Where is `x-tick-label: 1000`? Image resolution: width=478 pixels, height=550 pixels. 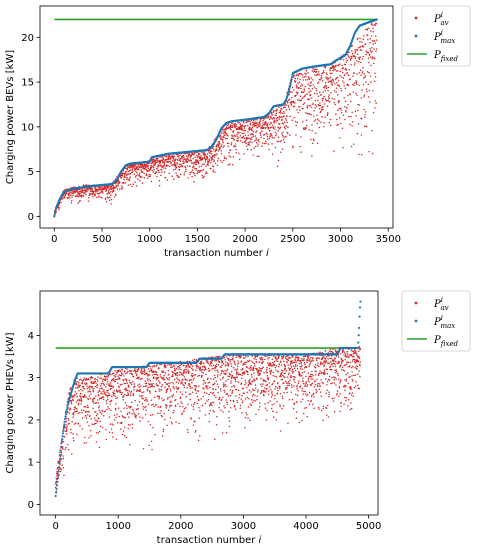 x-tick-label: 1000 is located at coordinates (149, 239).